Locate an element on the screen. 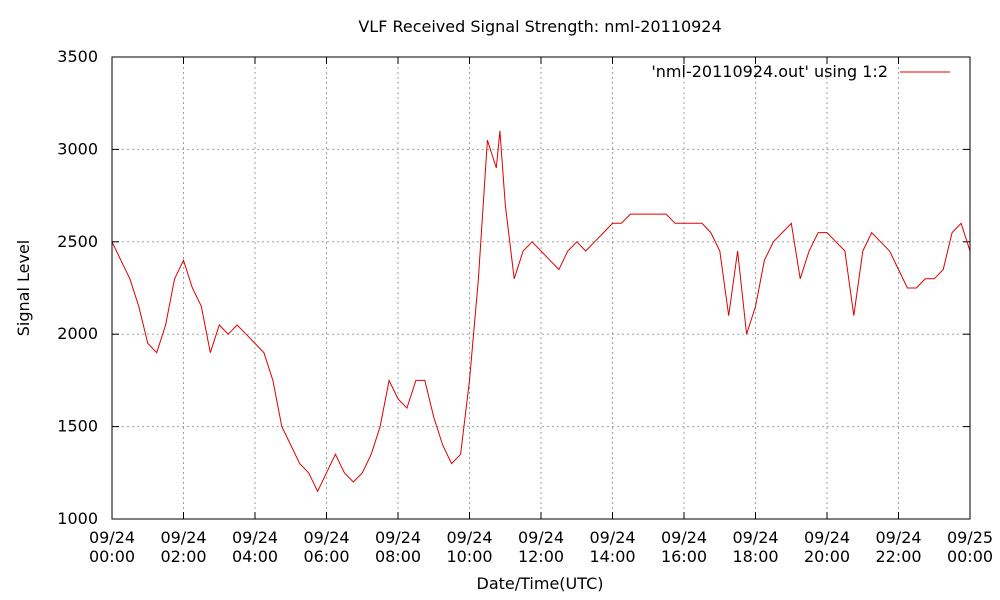 The image size is (1000, 600). x-tick-time: 02:00 is located at coordinates (183, 556).